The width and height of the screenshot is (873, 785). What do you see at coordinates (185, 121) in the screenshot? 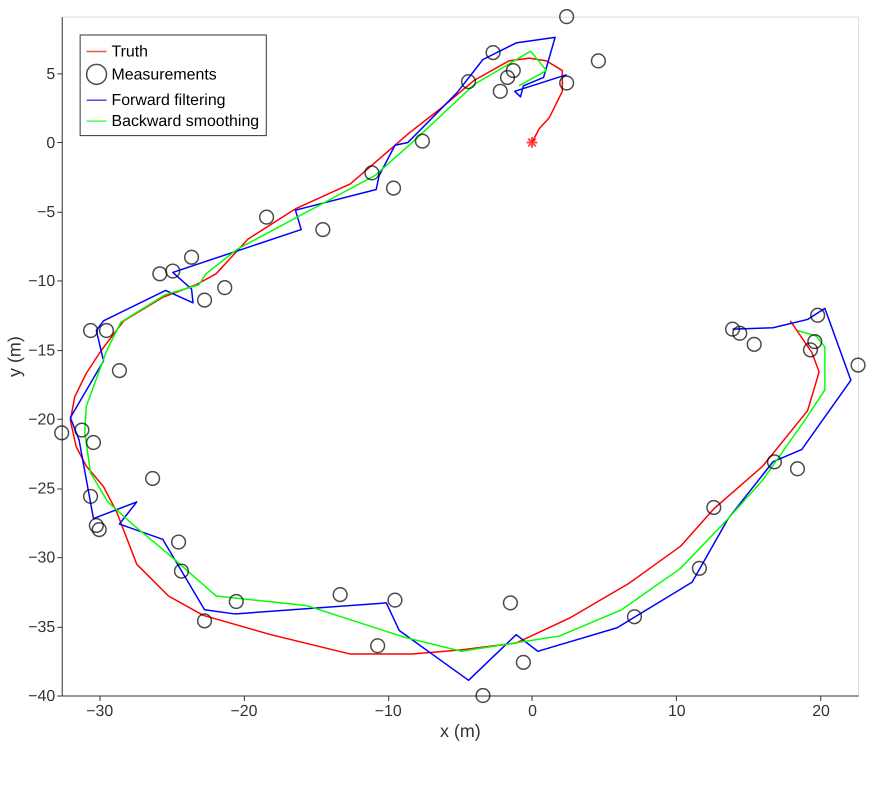
I see `legend-label: Backward smoothing` at bounding box center [185, 121].